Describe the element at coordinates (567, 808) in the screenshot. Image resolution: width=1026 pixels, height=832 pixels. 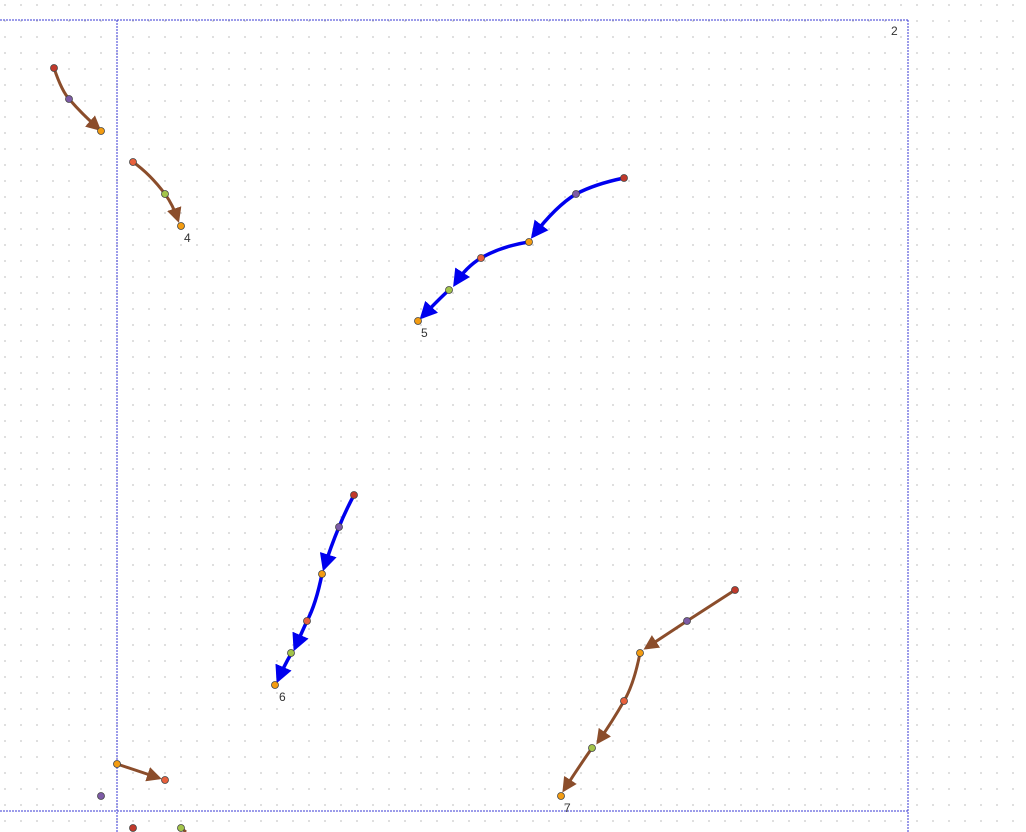
I see `path-7-label: 7` at that location.